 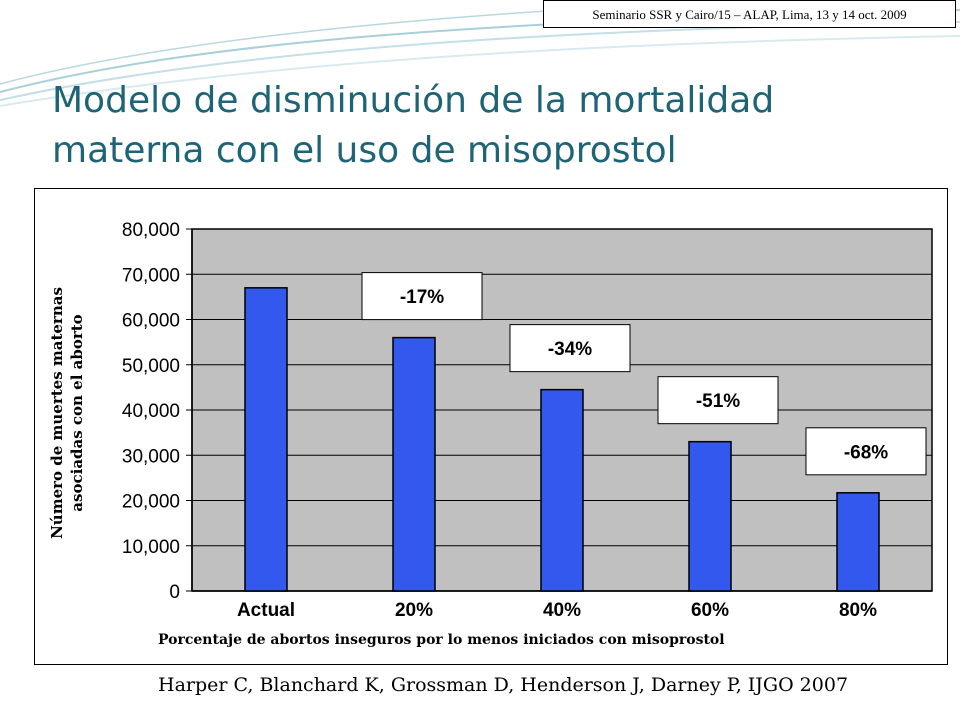 I want to click on x-tick-label: 60%, so click(x=710, y=610).